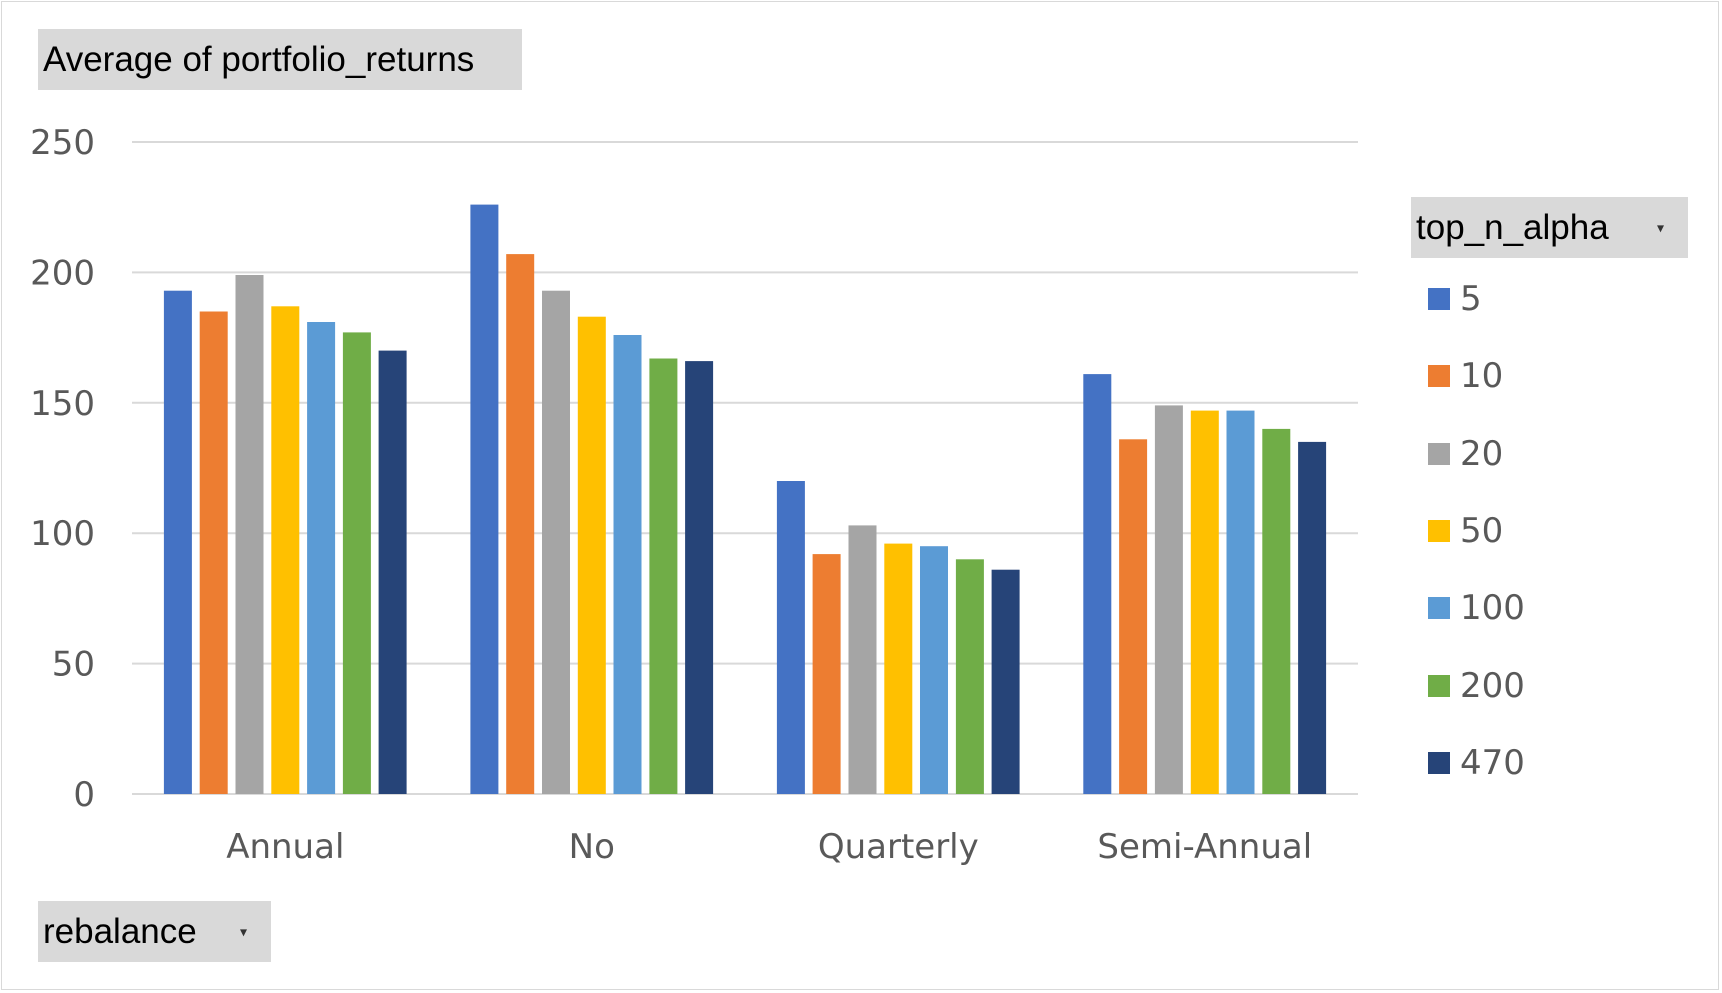  I want to click on axis-field-label: rebalance, so click(120, 931).